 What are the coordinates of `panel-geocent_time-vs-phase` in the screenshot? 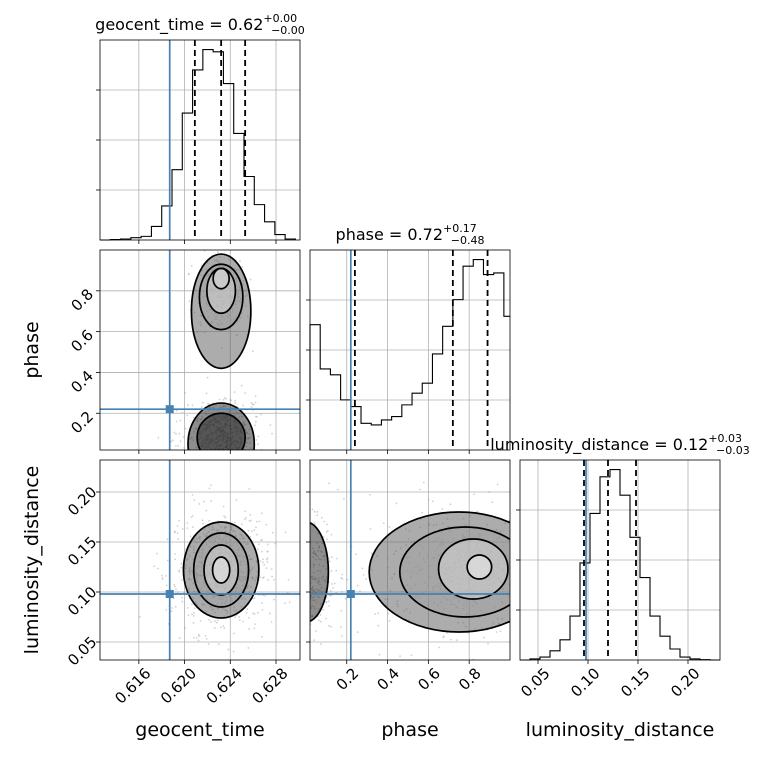 It's located at (198, 383).